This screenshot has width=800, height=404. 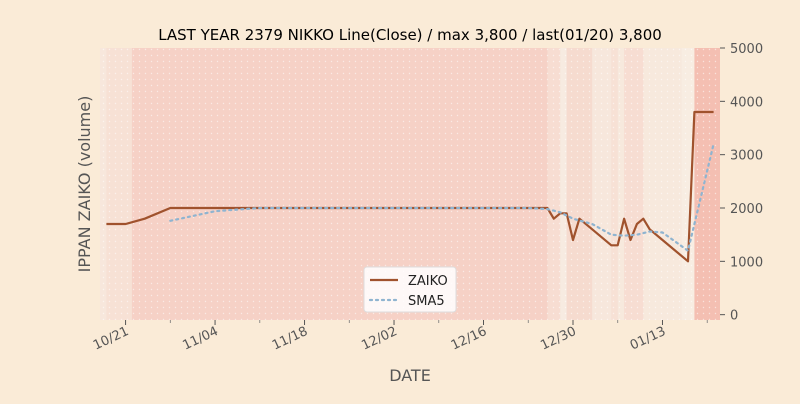 I want to click on legend-box, so click(x=410, y=289).